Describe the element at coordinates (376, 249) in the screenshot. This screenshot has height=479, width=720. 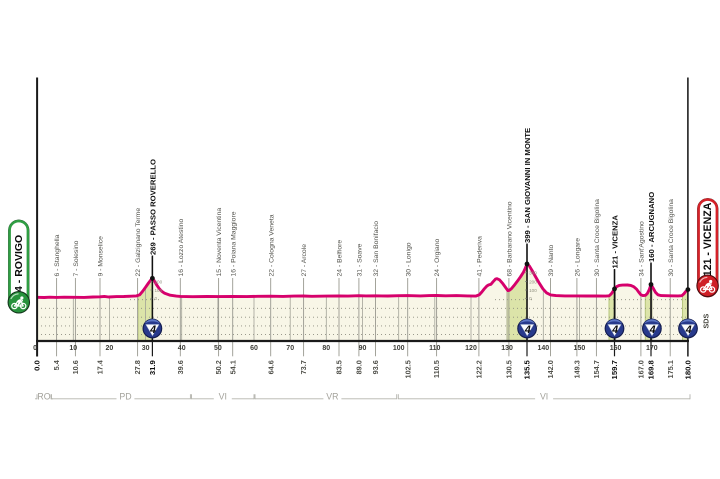
I see `svg-text: 32 - San Bonifacio` at that location.